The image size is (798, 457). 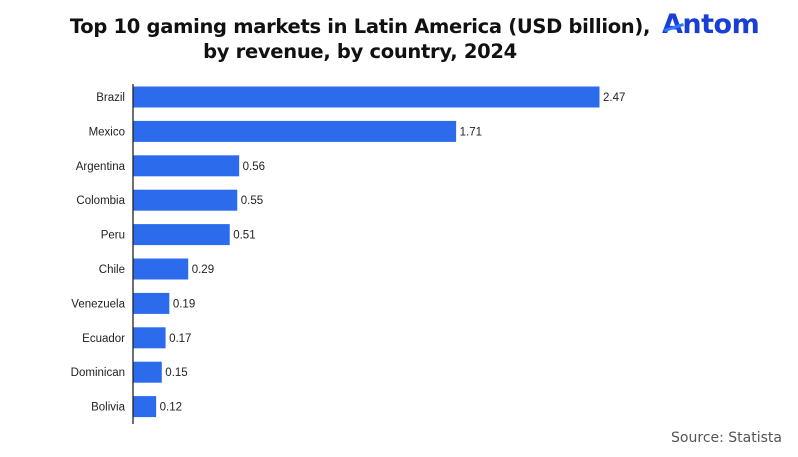 What do you see at coordinates (151, 303) in the screenshot?
I see `bar-venezuela` at bounding box center [151, 303].